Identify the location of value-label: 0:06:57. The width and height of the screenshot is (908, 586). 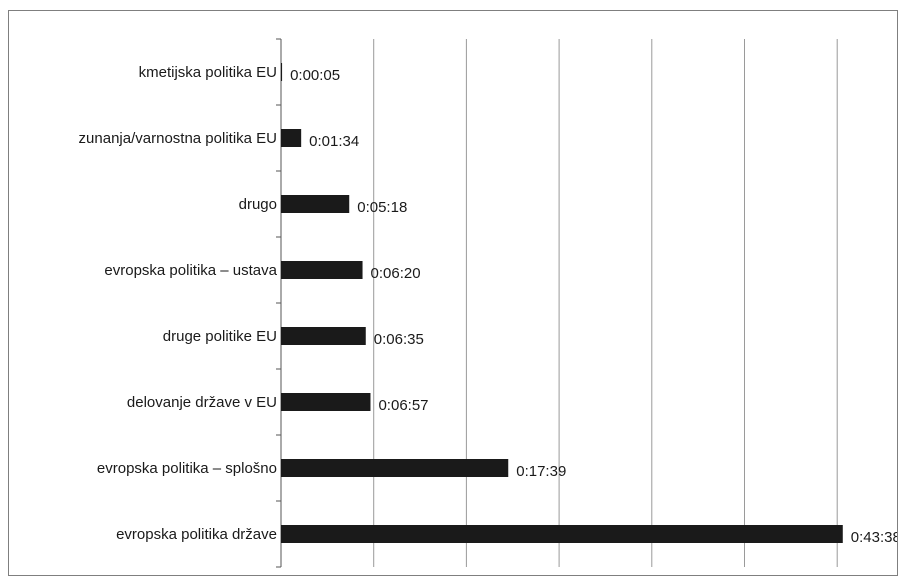
(403, 405).